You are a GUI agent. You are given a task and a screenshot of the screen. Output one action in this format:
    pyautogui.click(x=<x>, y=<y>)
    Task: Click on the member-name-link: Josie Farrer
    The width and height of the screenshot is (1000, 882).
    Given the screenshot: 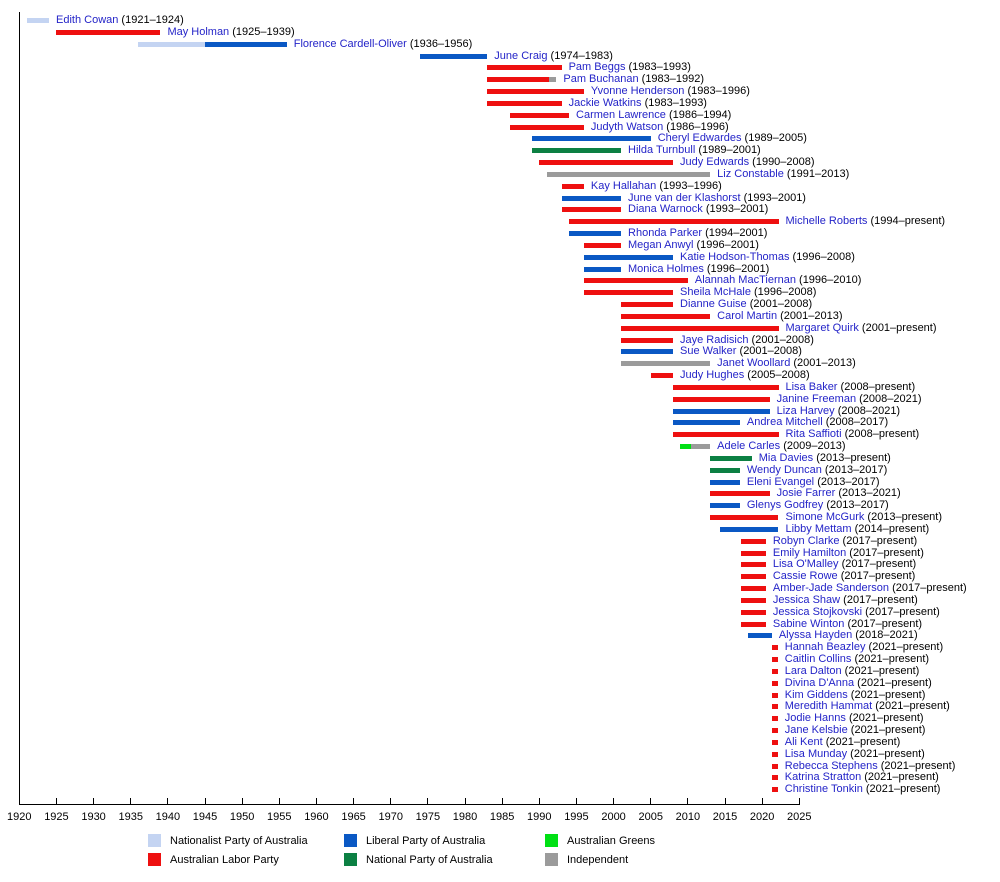 What is the action you would take?
    pyautogui.click(x=806, y=493)
    